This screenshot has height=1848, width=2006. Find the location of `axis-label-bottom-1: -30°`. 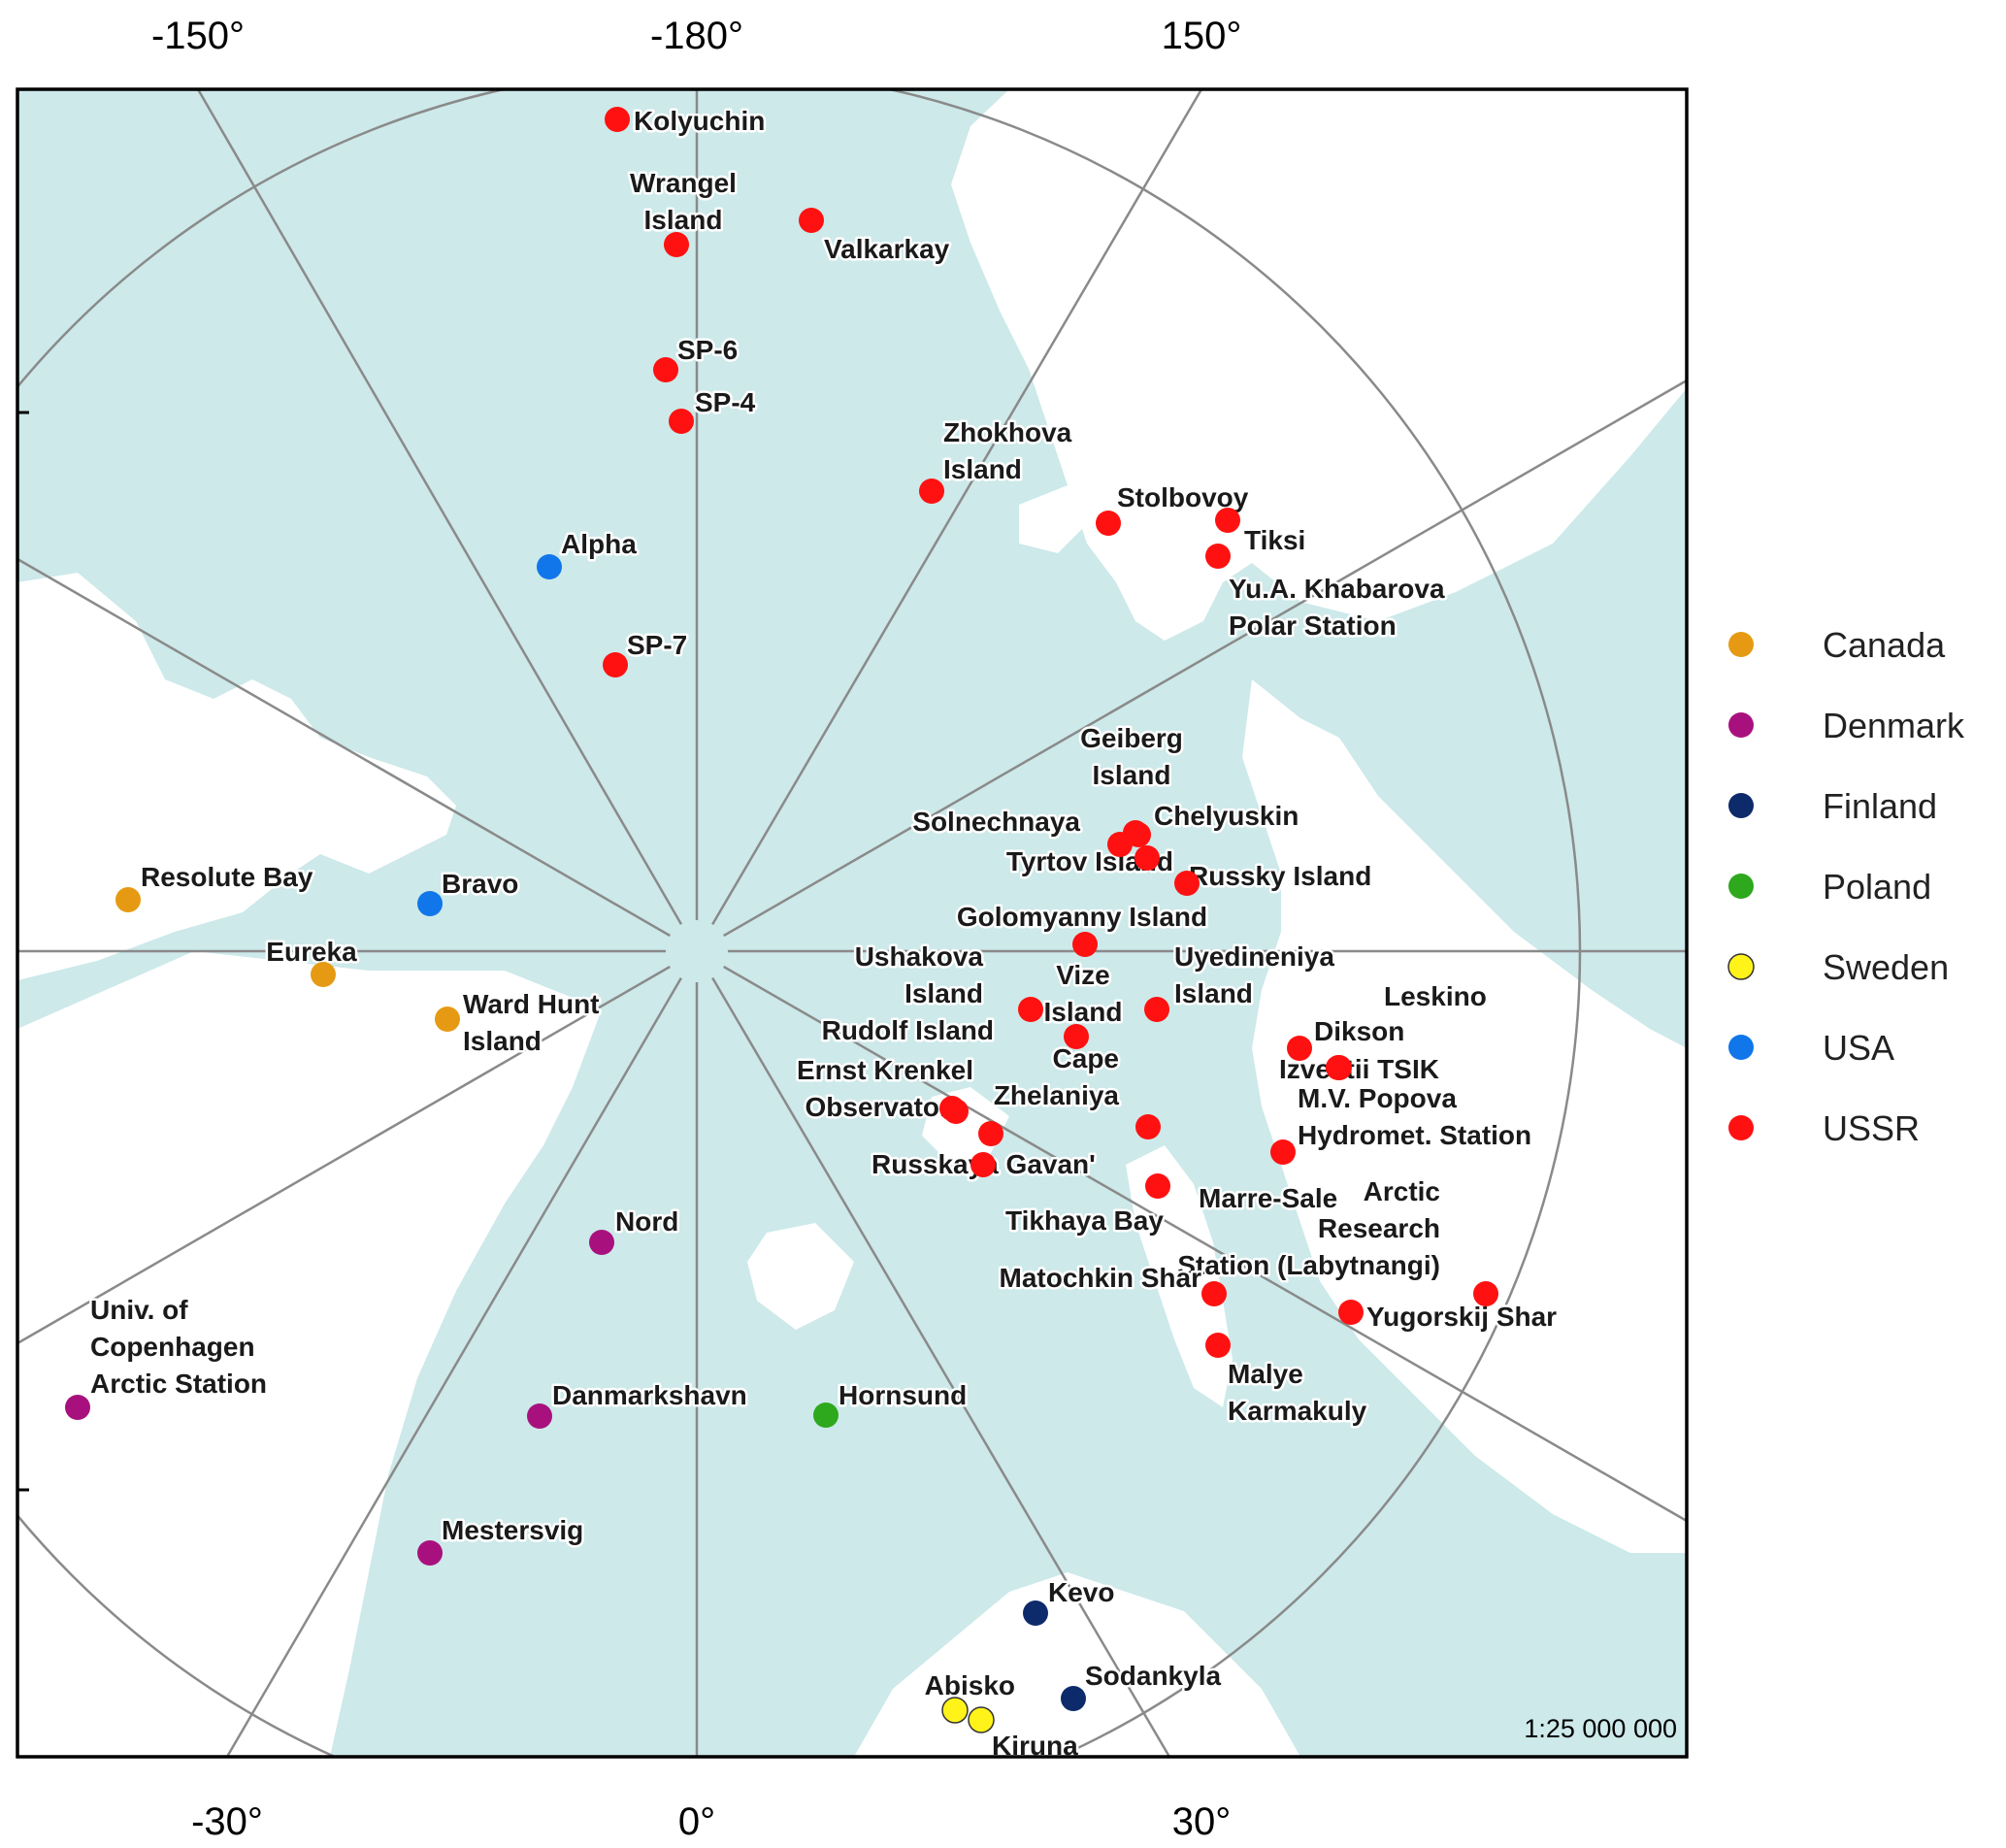

axis-label-bottom-1: -30° is located at coordinates (227, 1821).